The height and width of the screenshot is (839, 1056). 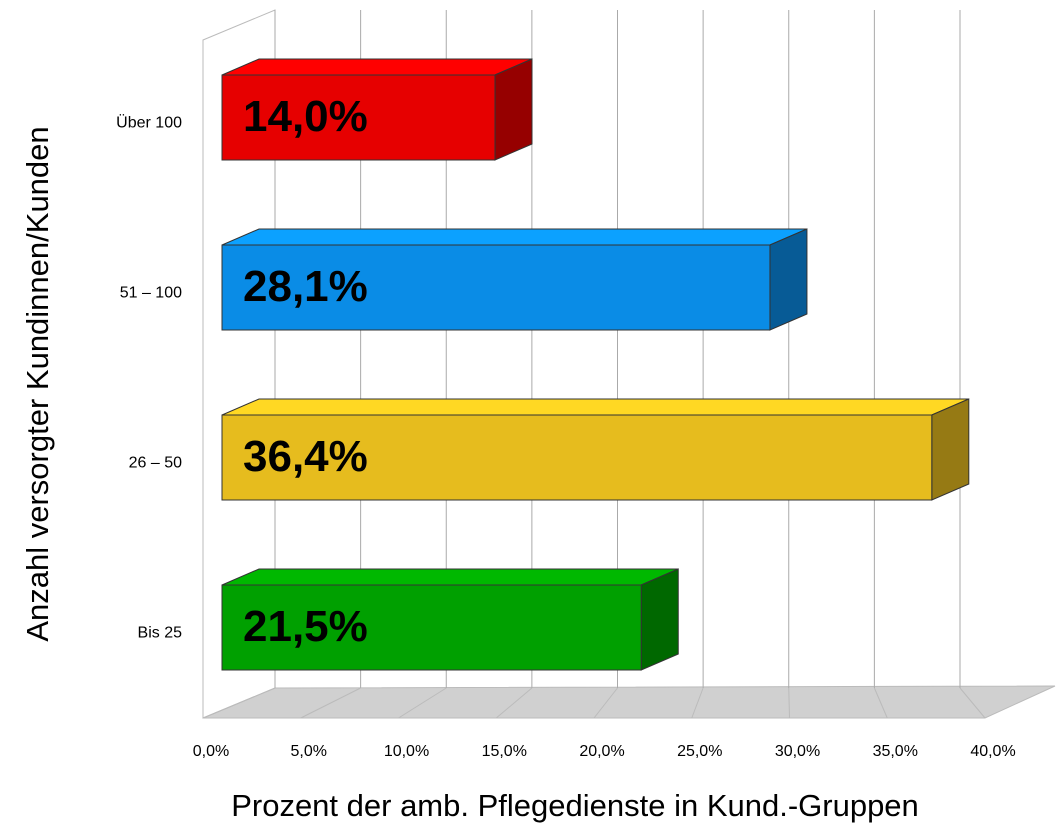 I want to click on y-axis-title: Anzahl versorgter Kundinnen/Kunden, so click(x=37, y=383).